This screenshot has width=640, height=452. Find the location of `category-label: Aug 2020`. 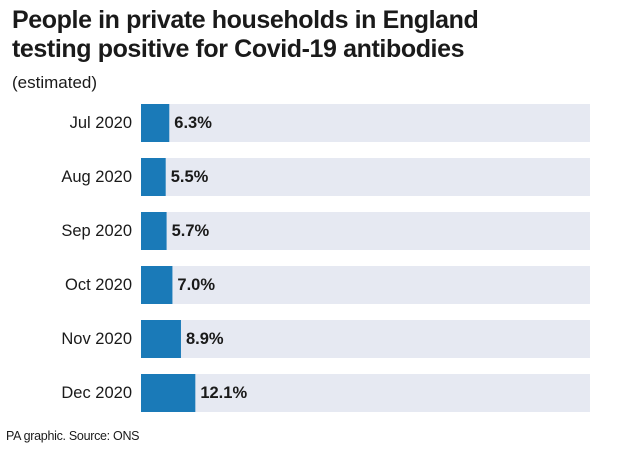

category-label: Aug 2020 is located at coordinates (96, 177).